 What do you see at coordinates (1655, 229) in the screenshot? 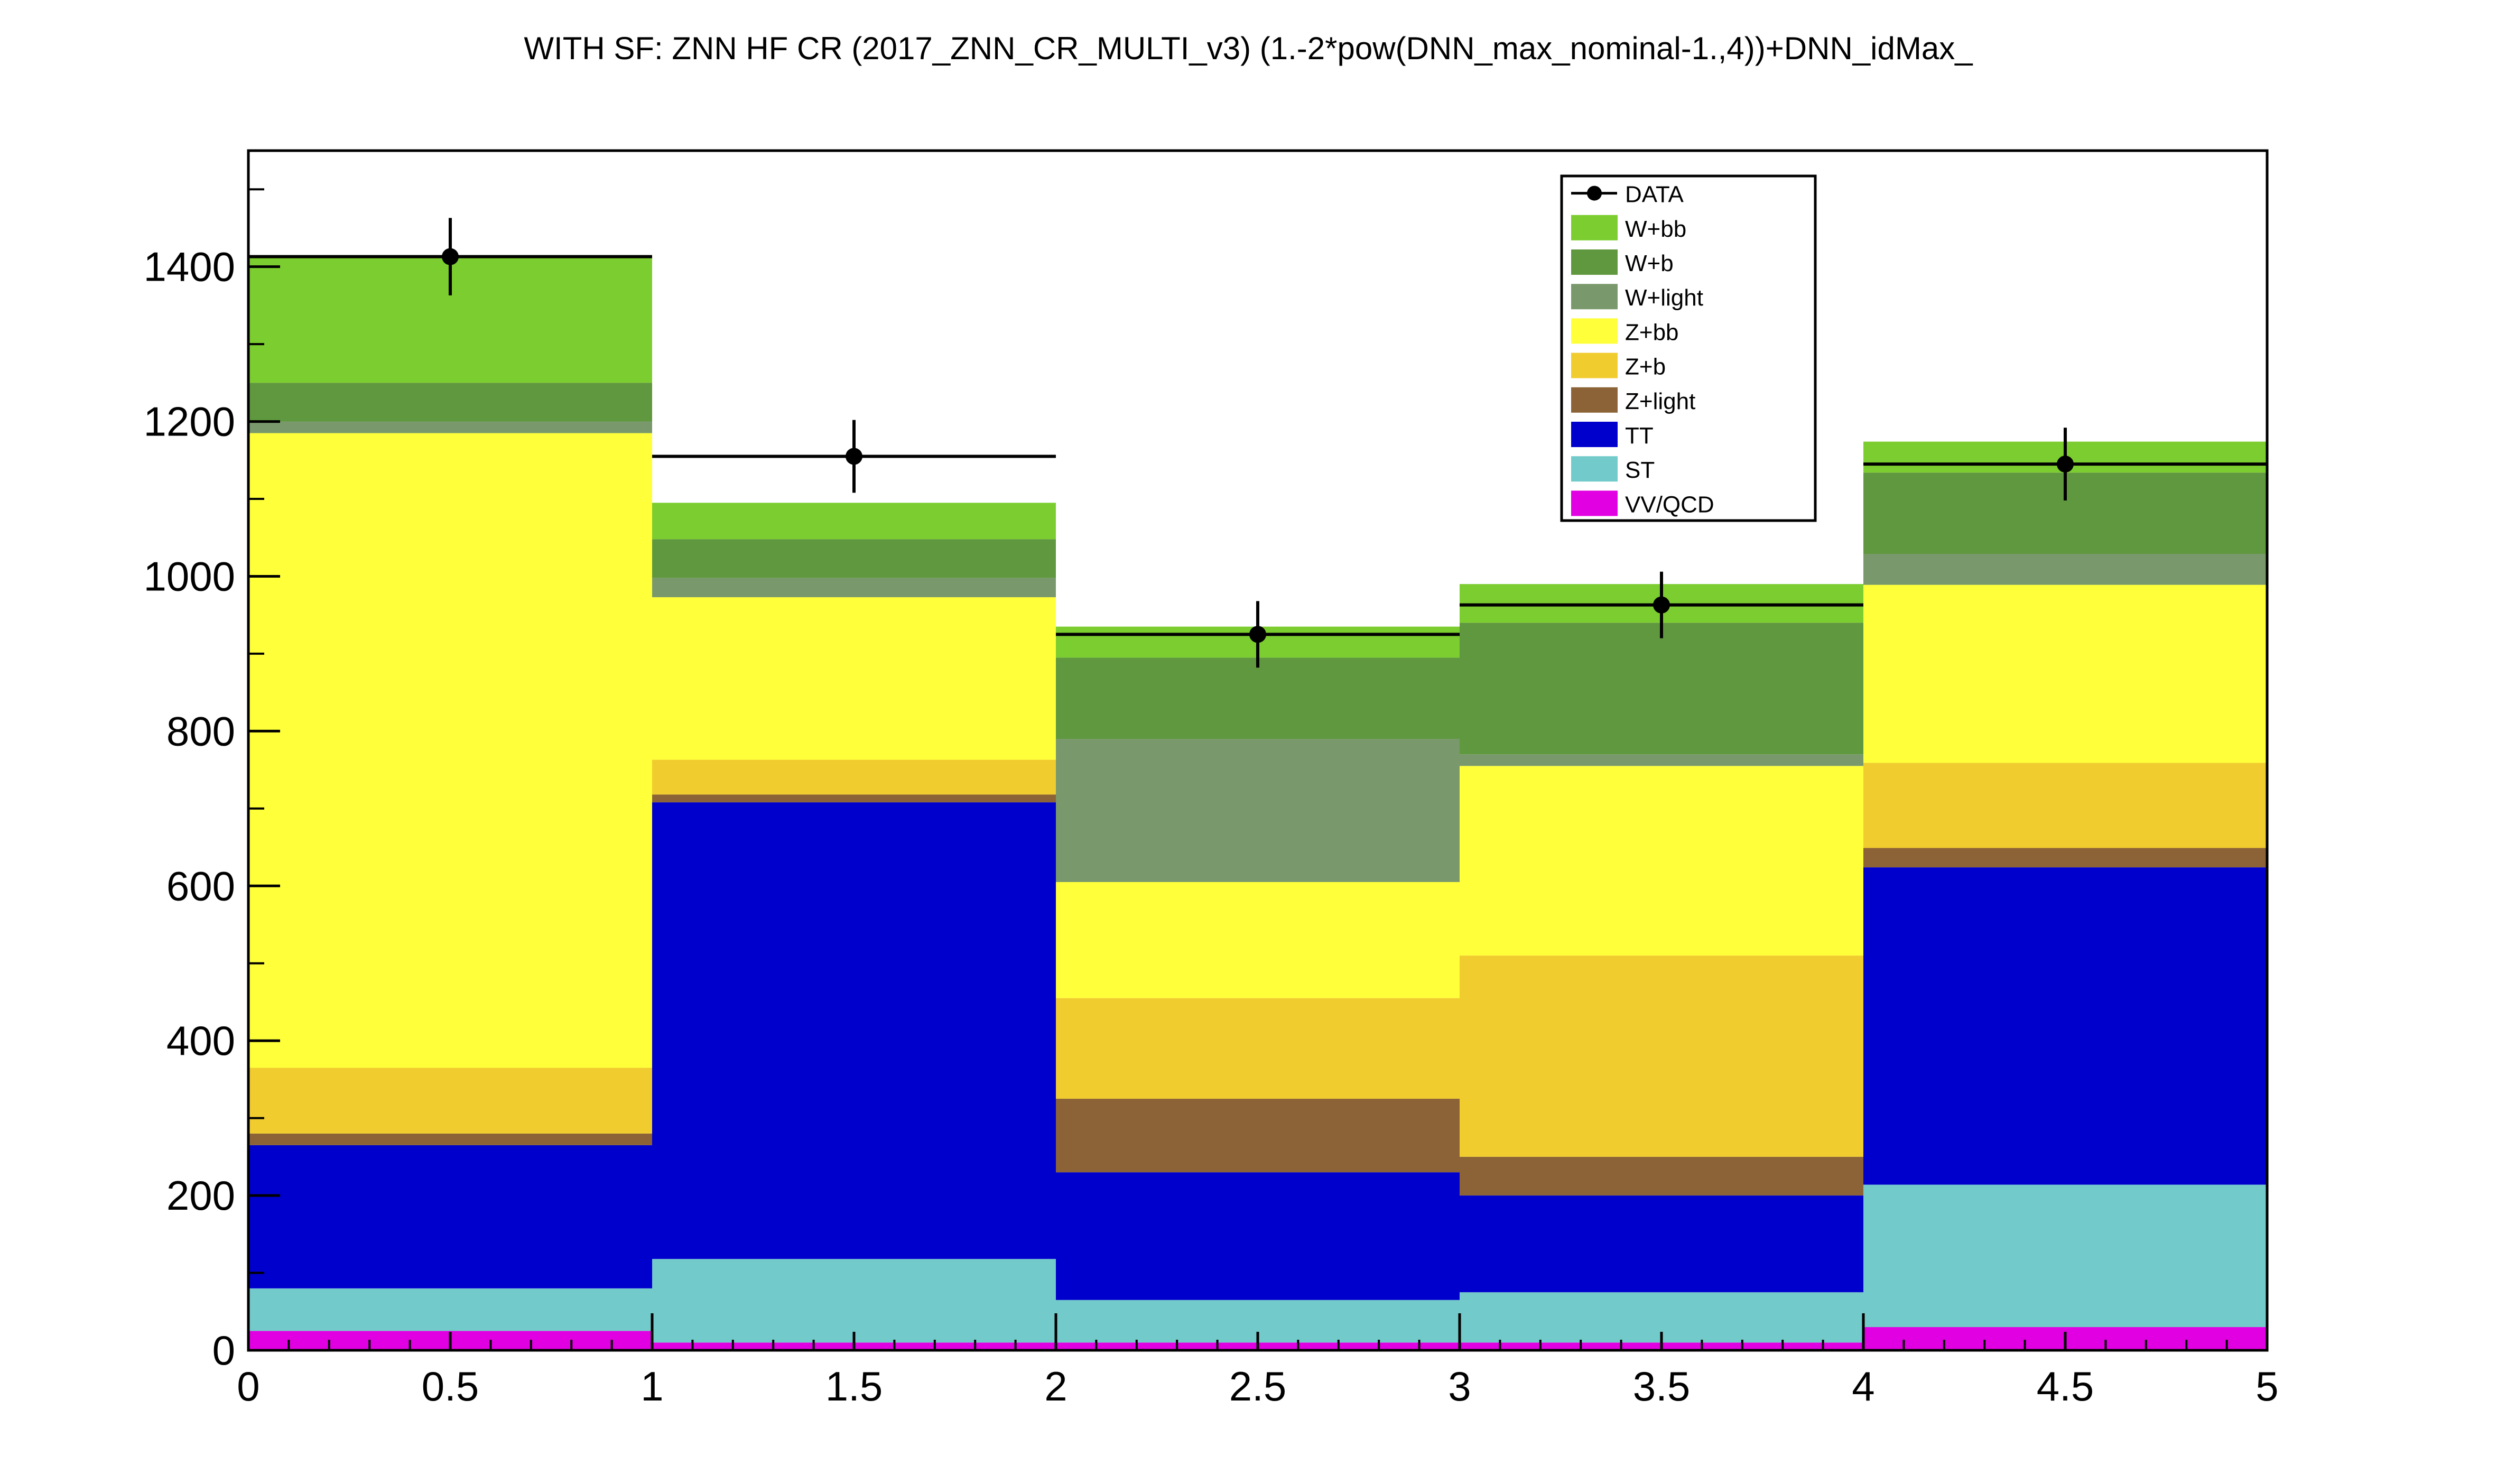
I see `legend-label: W+bb` at bounding box center [1655, 229].